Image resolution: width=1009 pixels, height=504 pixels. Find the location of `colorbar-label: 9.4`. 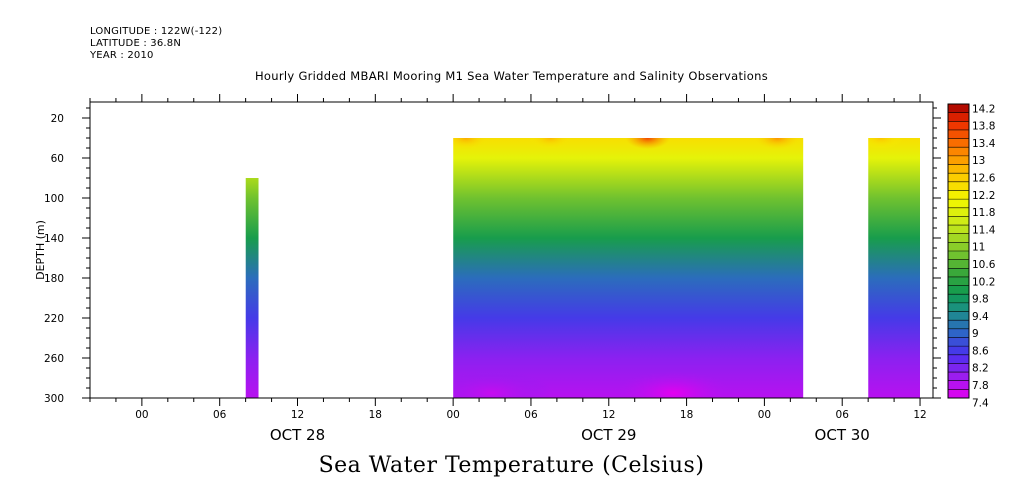

colorbar-label: 9.4 is located at coordinates (980, 317).